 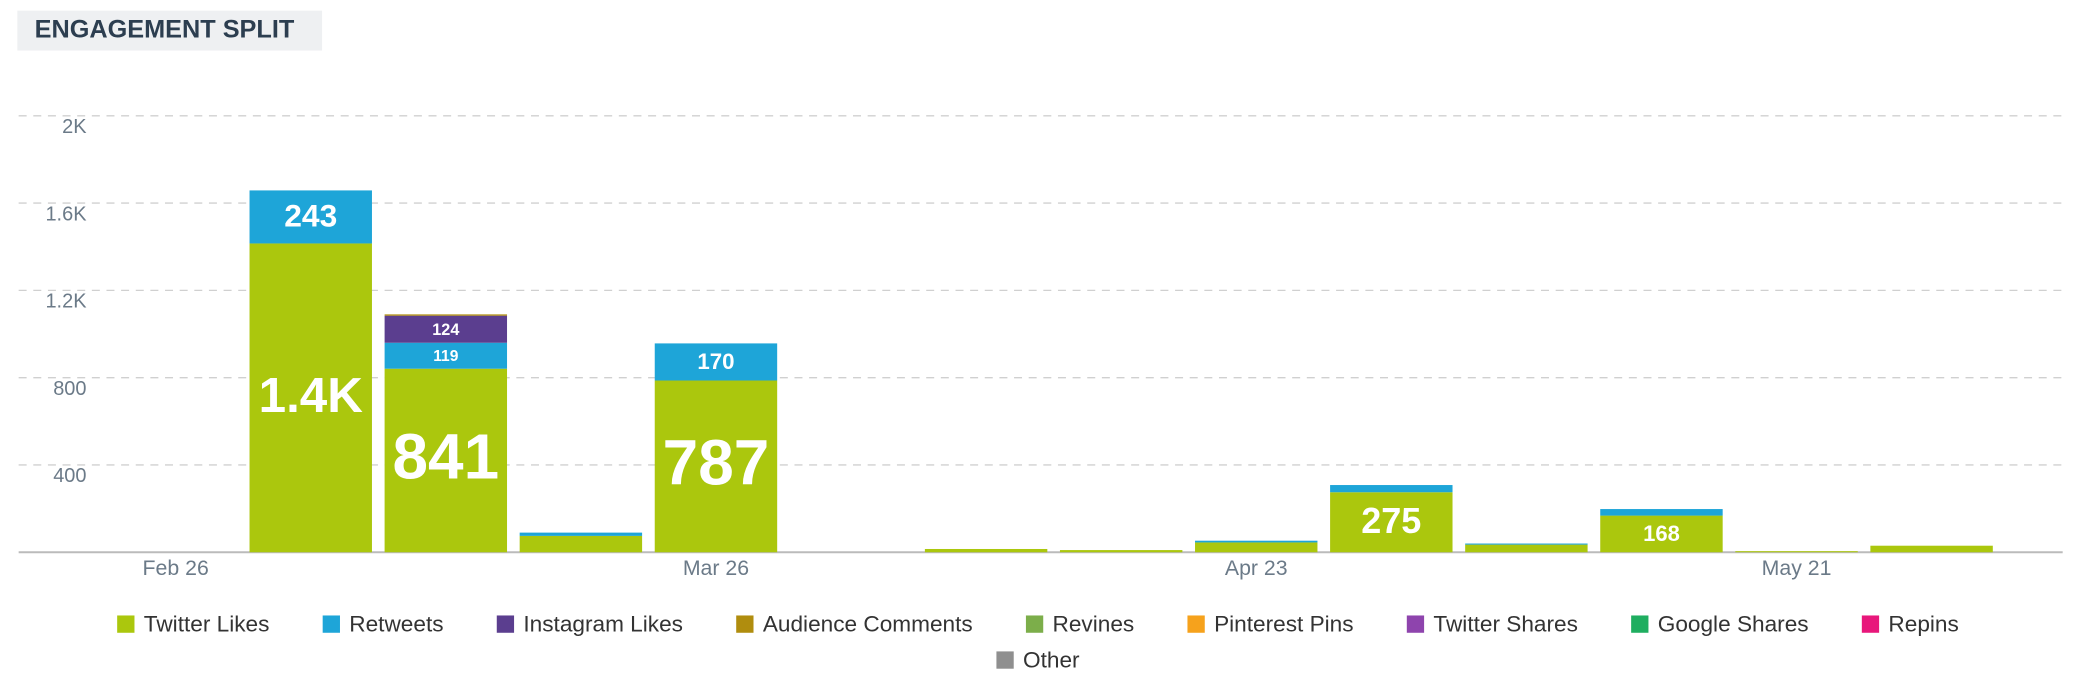 What do you see at coordinates (165, 29) in the screenshot?
I see `chart-title: ENGAGEMENT SPLIT` at bounding box center [165, 29].